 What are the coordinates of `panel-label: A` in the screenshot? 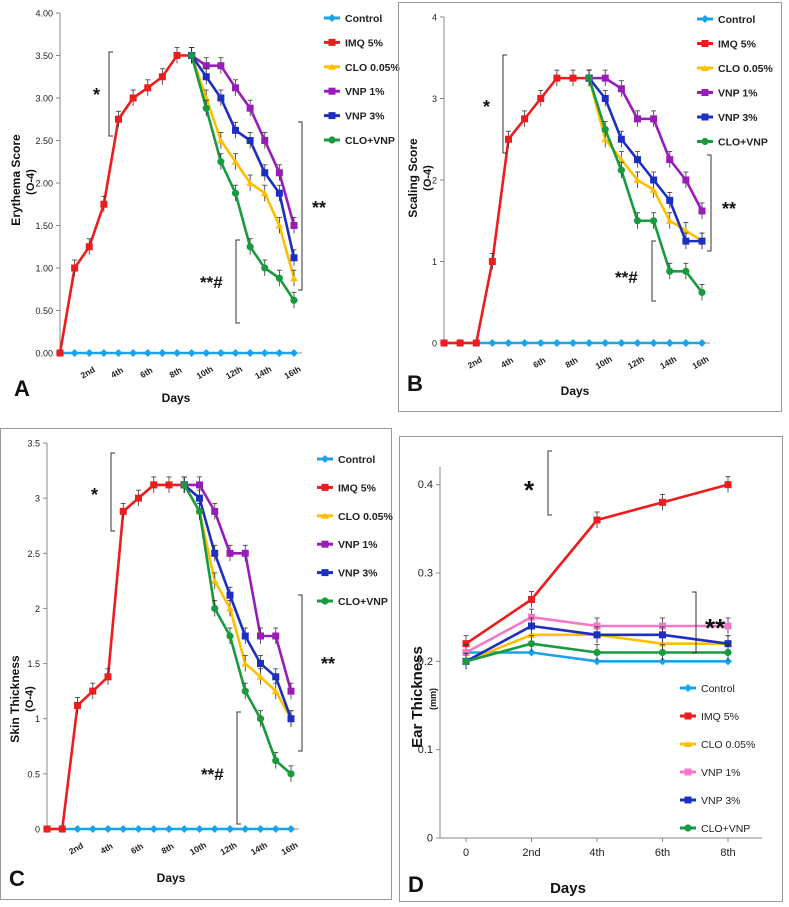 It's located at (22, 388).